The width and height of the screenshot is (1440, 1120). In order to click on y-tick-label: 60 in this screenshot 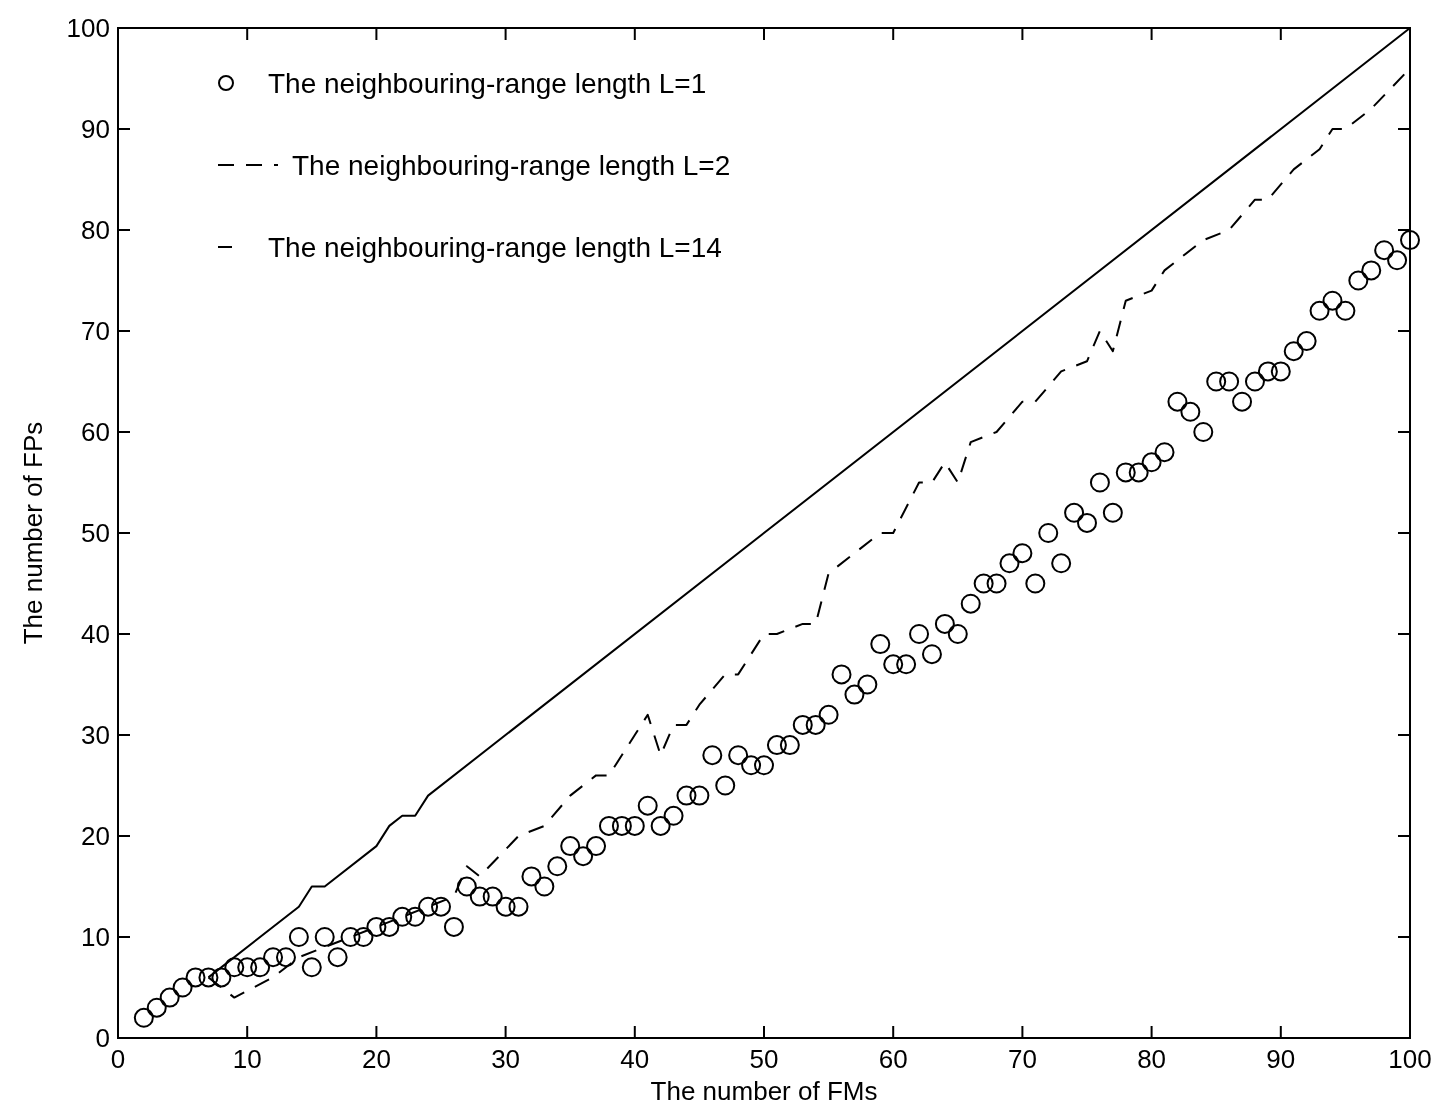, I will do `click(95, 432)`.